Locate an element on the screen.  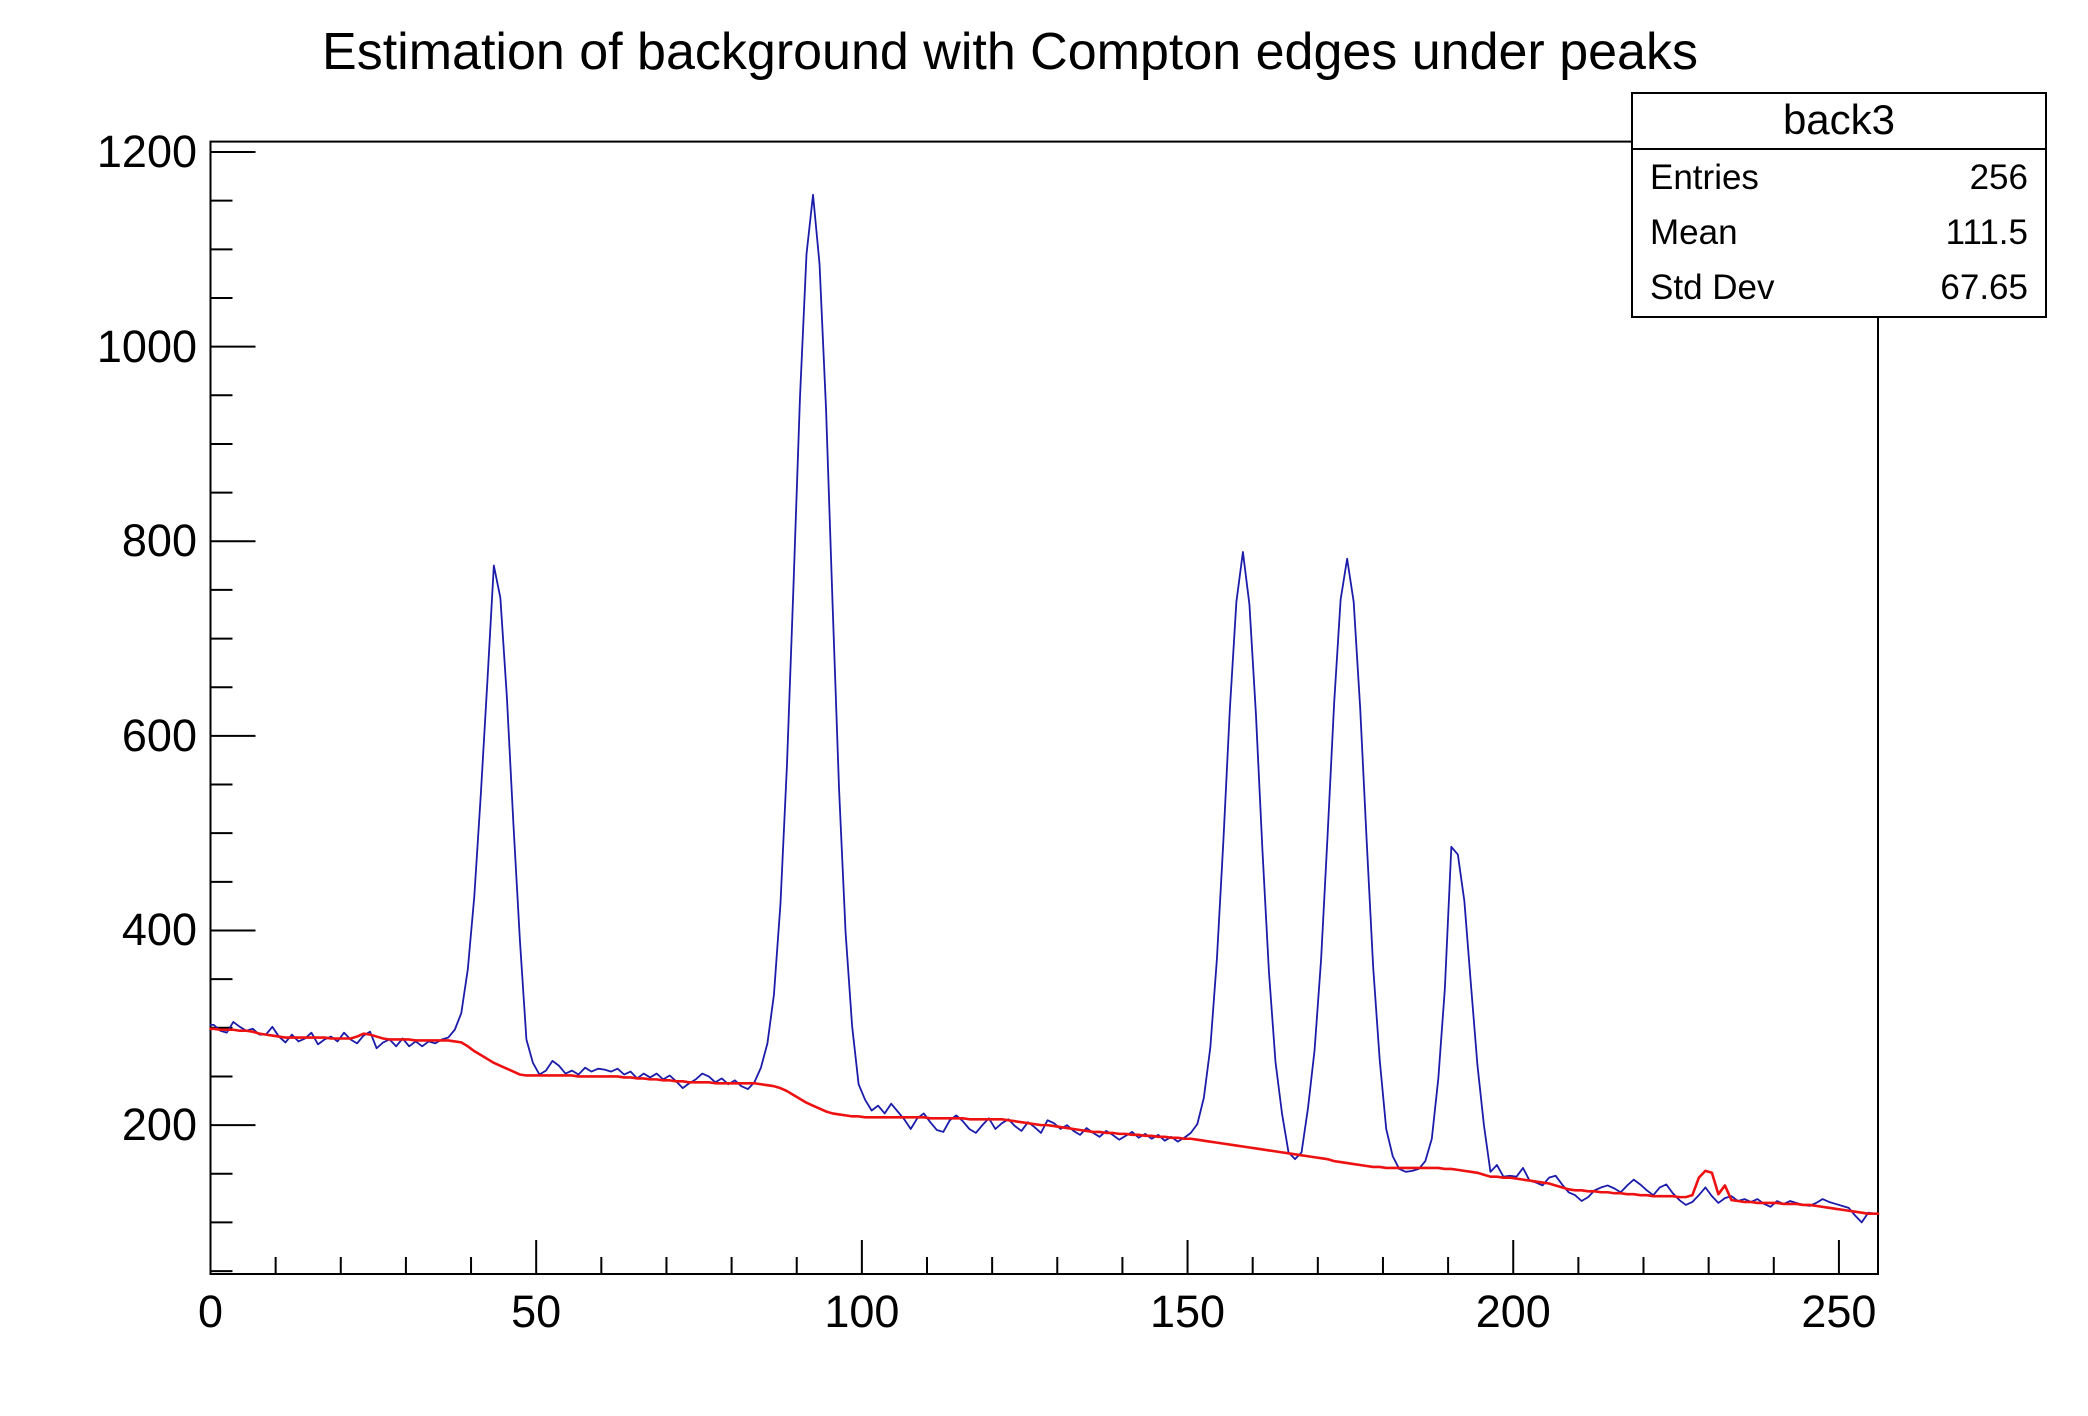
stats-row-stddev: Std Dev 67.65 is located at coordinates (1839, 288).